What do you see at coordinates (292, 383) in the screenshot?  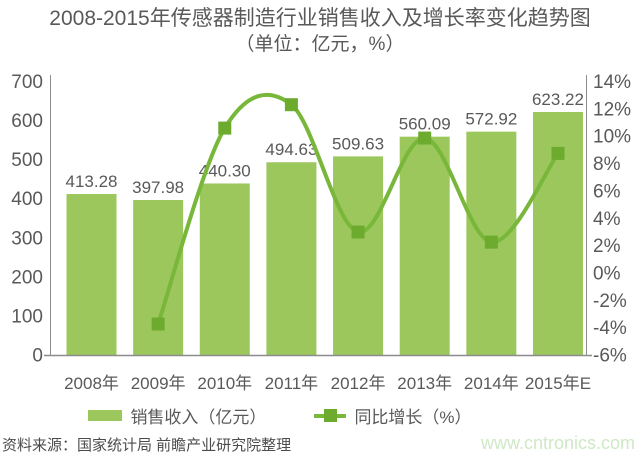 I see `x-tick-label: 2011年` at bounding box center [292, 383].